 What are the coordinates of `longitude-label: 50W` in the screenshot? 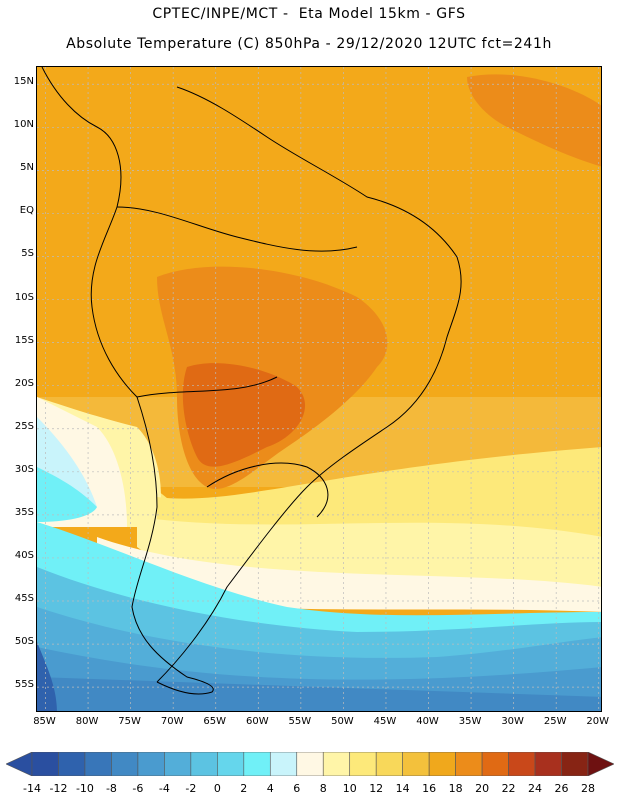 It's located at (342, 721).